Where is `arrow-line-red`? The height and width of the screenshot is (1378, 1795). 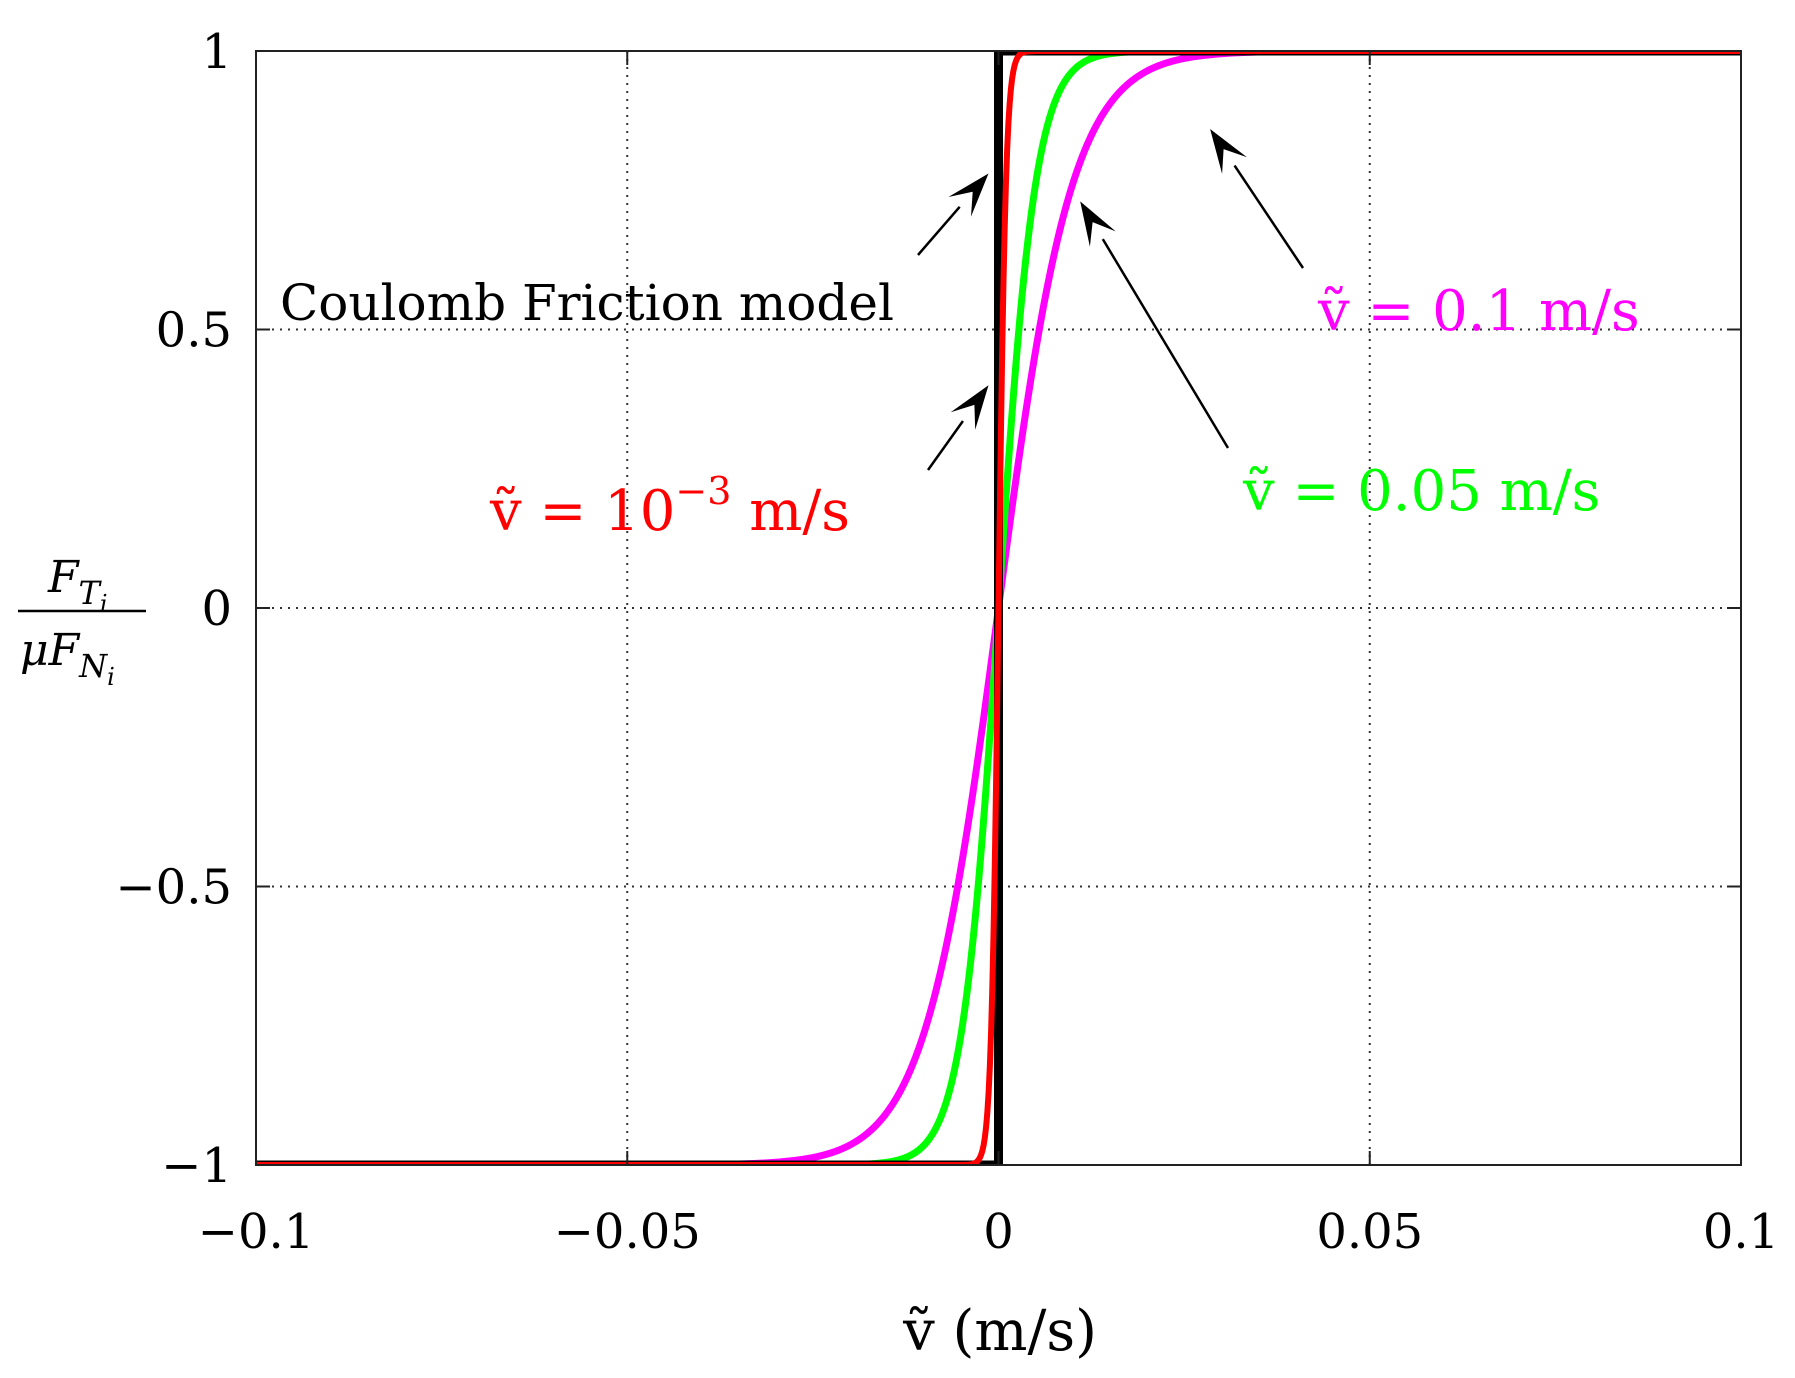
arrow-line-red is located at coordinates (945, 445).